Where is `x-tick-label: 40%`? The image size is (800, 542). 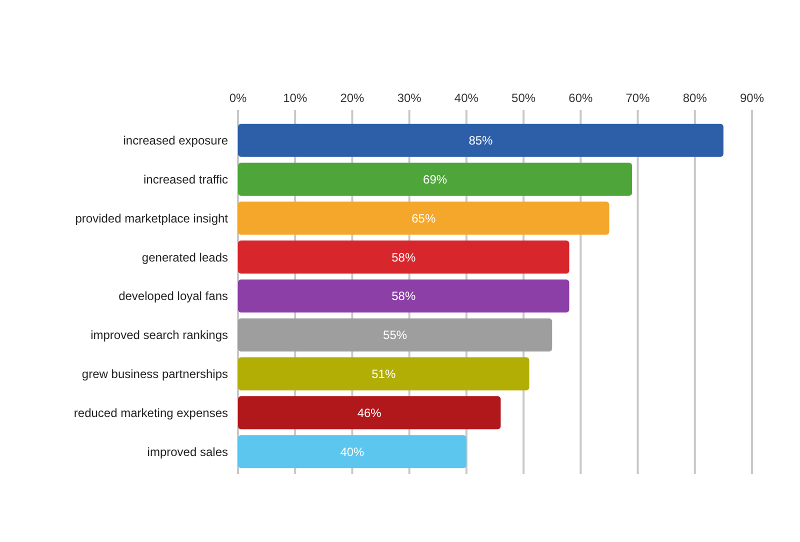
x-tick-label: 40% is located at coordinates (466, 98).